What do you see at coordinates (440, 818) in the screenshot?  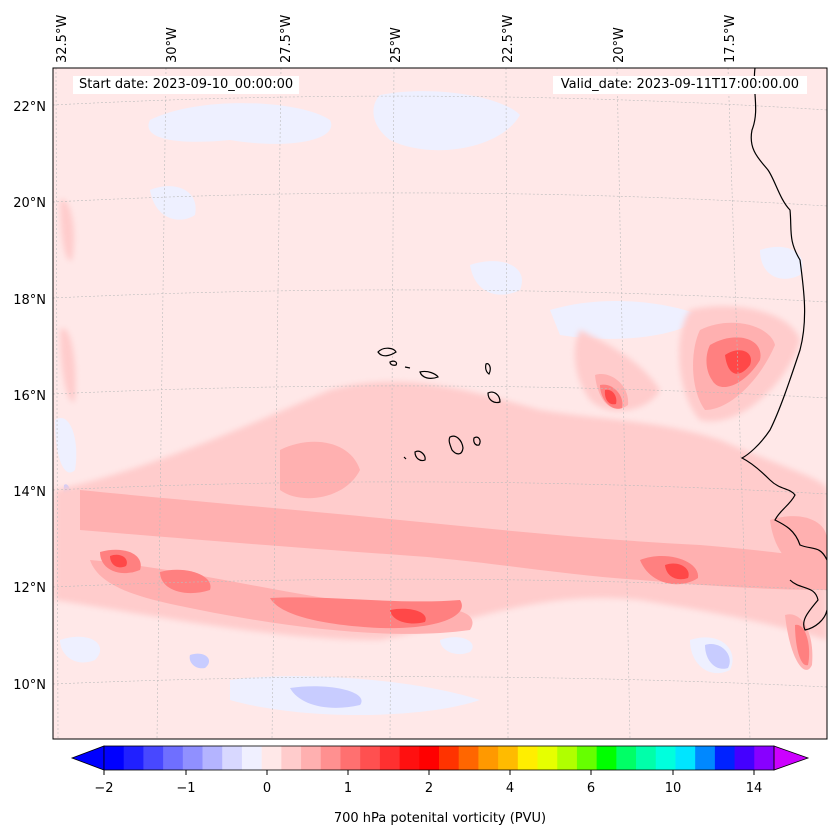 I see `colorbar-title: 700 hPa potenital vorticity (PVU)` at bounding box center [440, 818].